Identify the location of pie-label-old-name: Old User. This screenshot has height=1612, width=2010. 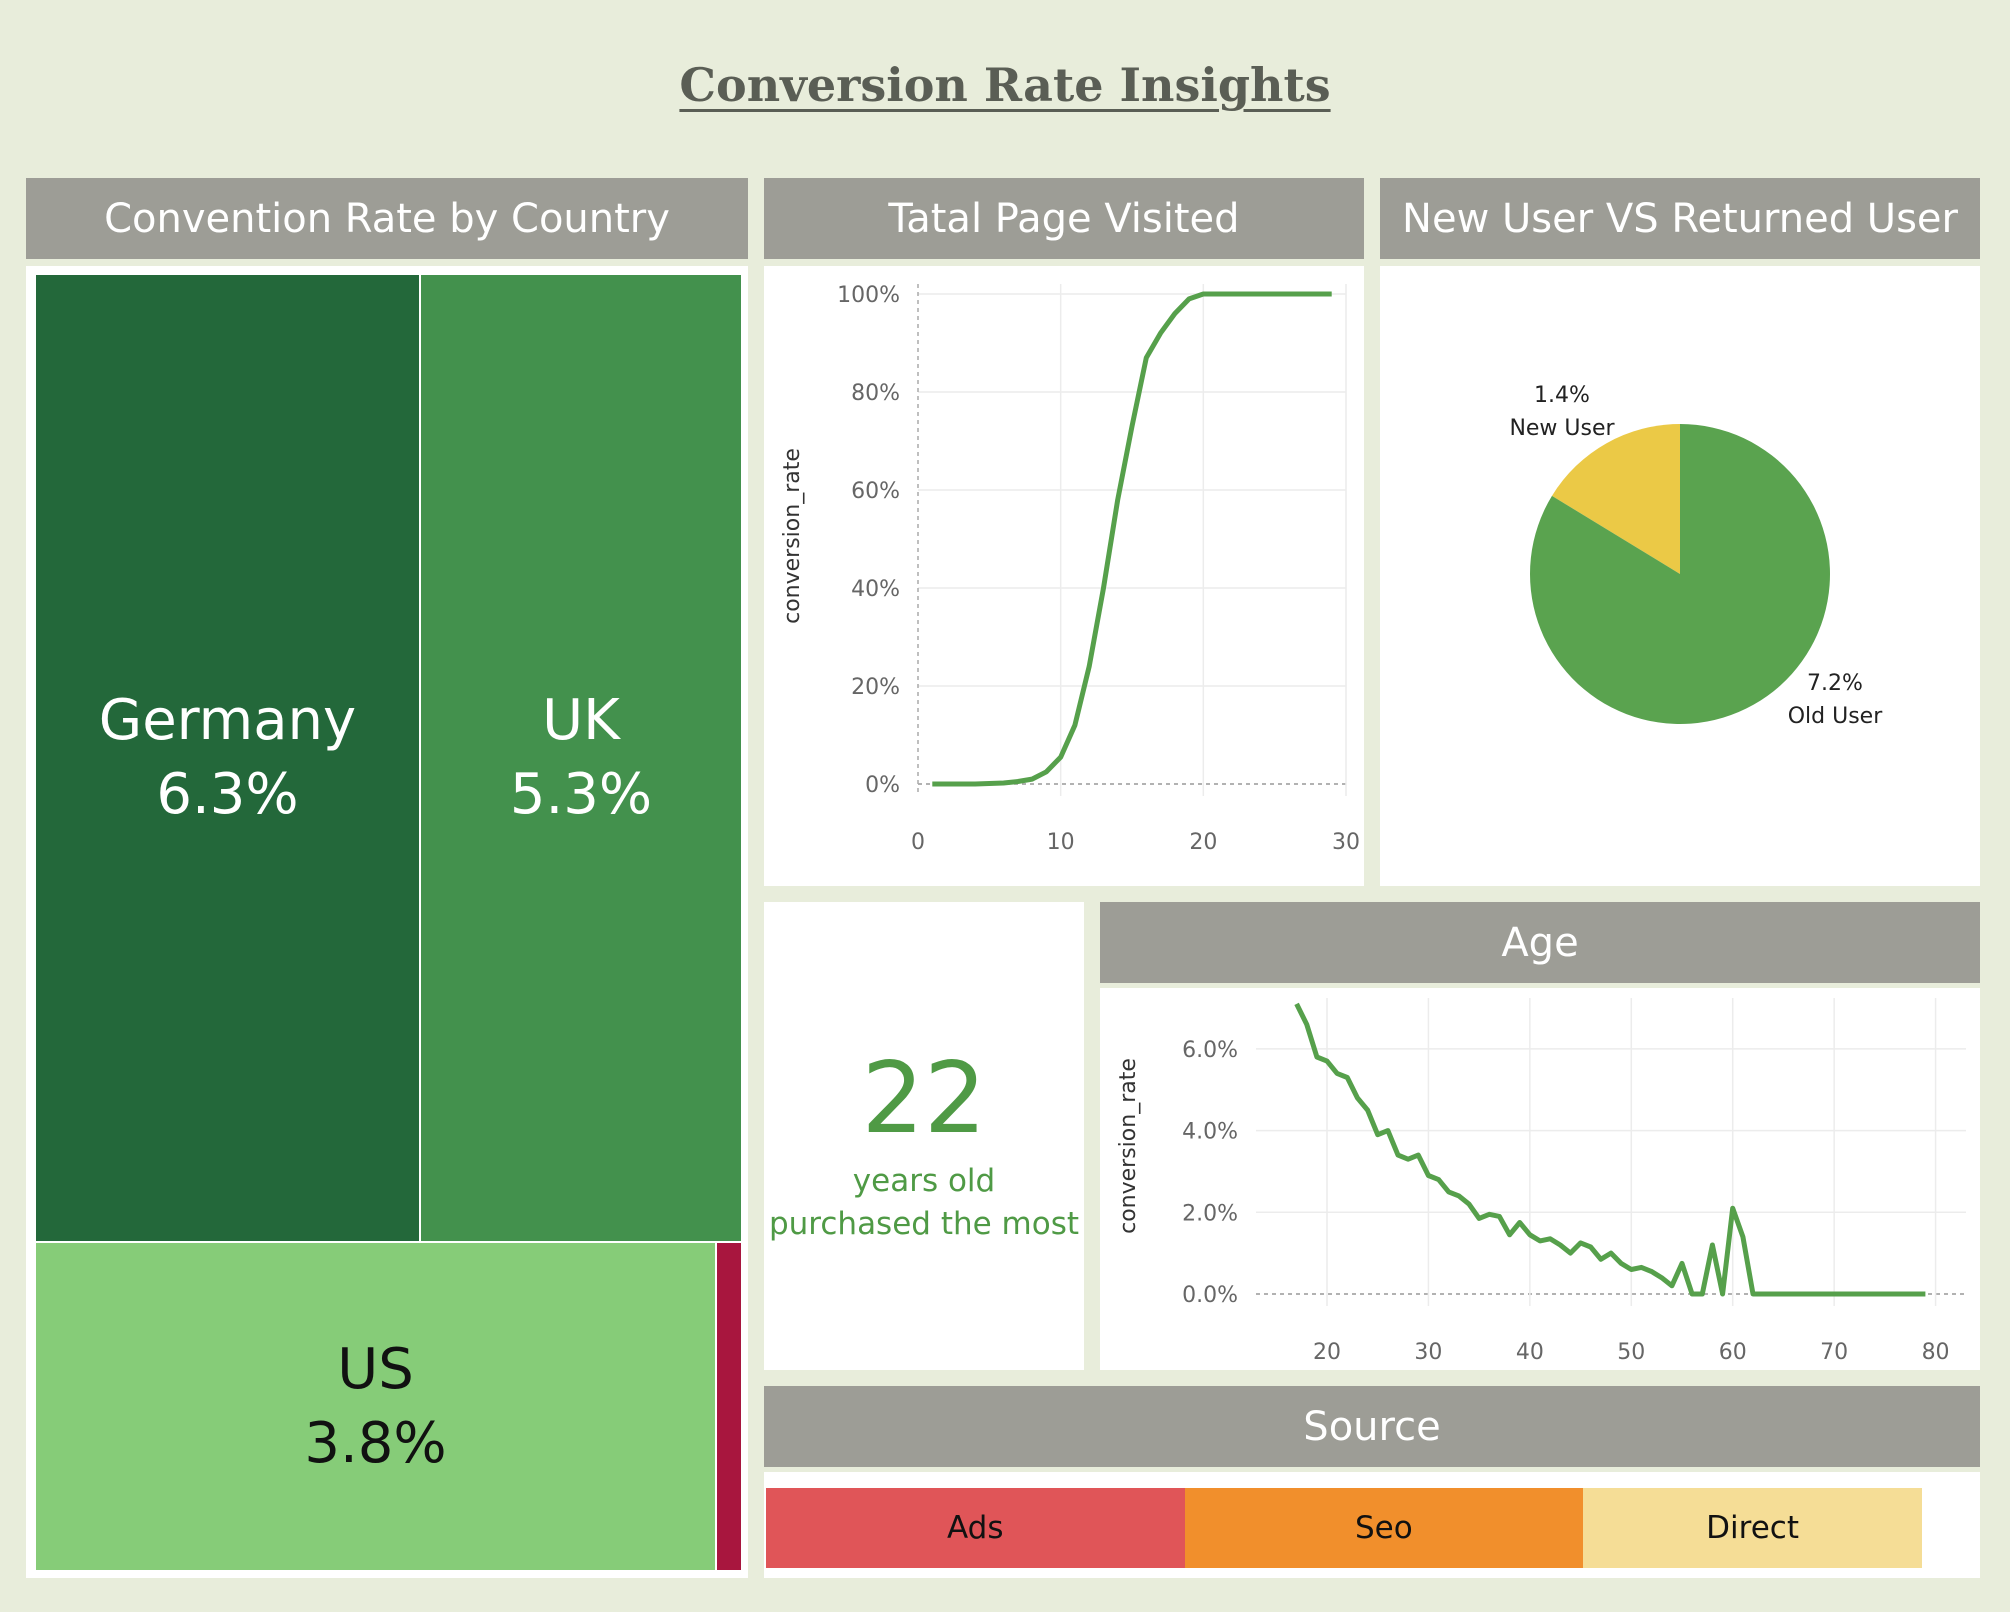
(1835, 716).